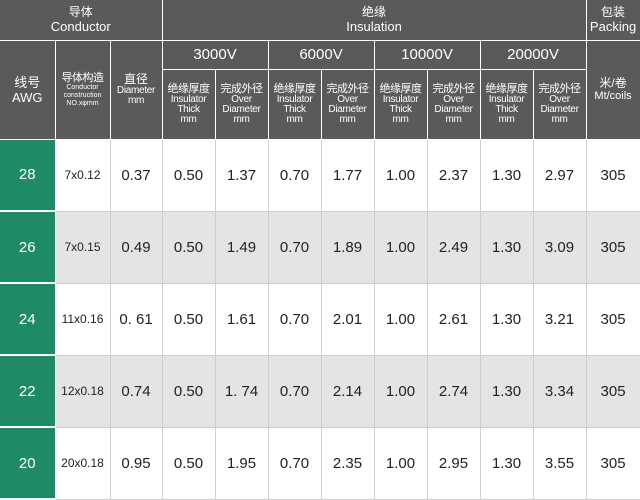 The image size is (640, 500). What do you see at coordinates (613, 20) in the screenshot?
I see `packing-header: 包装 Packing` at bounding box center [613, 20].